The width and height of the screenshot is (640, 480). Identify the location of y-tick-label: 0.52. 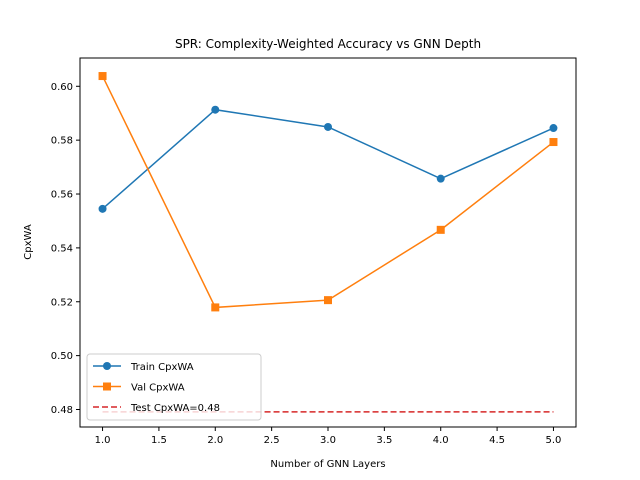
(62, 302).